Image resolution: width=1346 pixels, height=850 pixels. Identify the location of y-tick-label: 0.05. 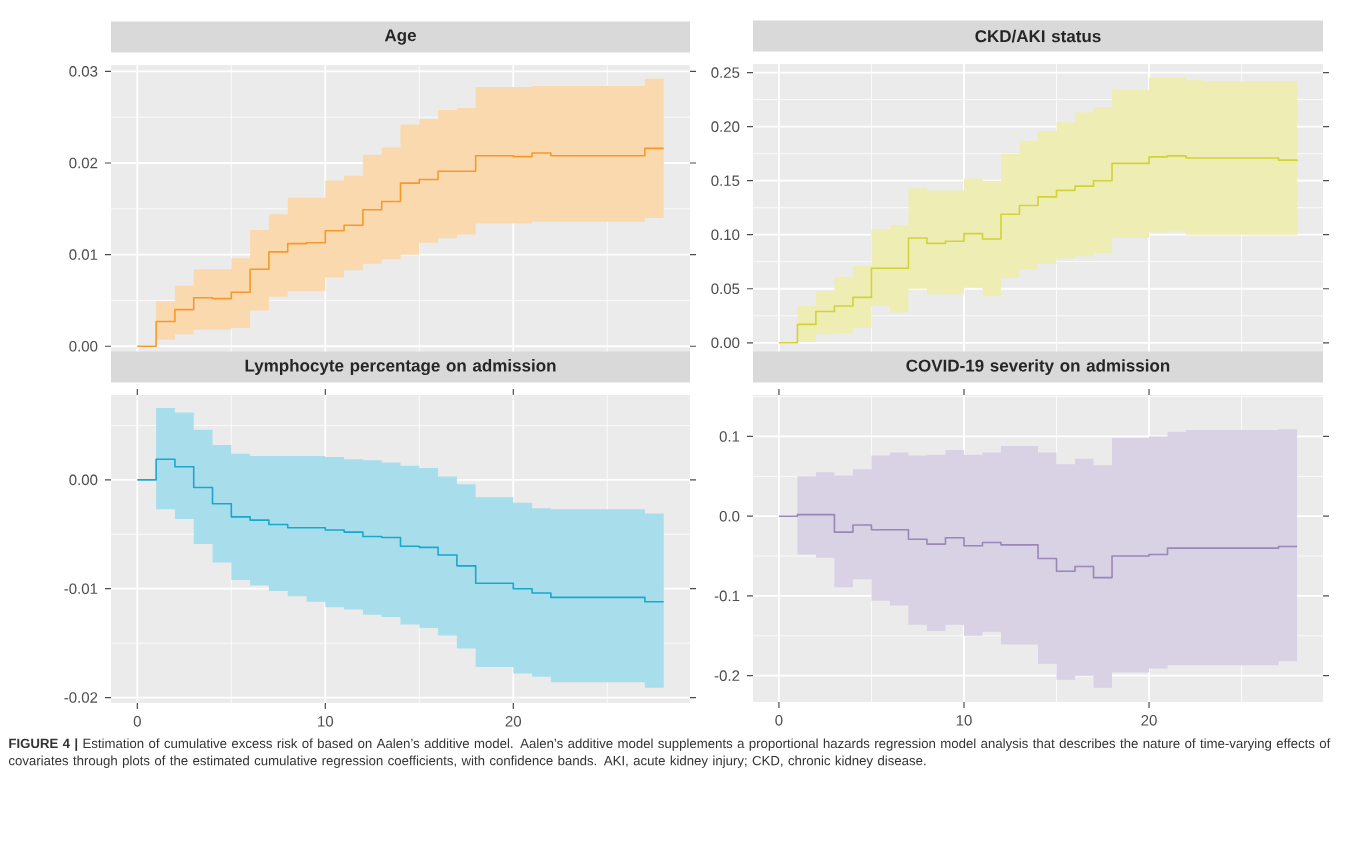
(725, 289).